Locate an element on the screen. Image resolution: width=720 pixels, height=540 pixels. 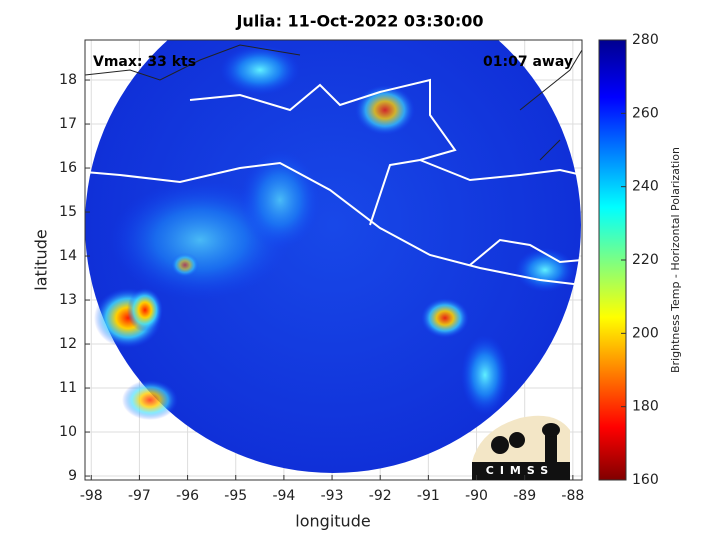
colorbar-tick-label: 260 is located at coordinates (645, 113).